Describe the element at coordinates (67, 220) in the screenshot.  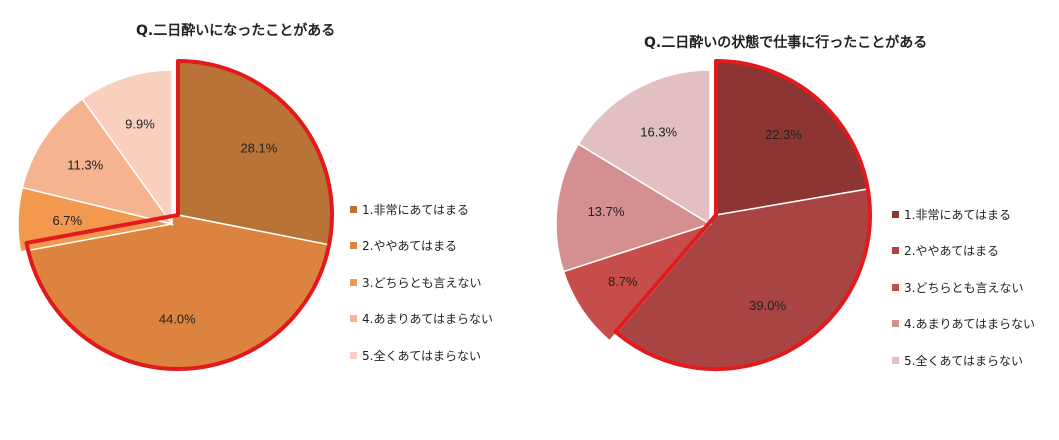
I see `data-label: 6.7%` at that location.